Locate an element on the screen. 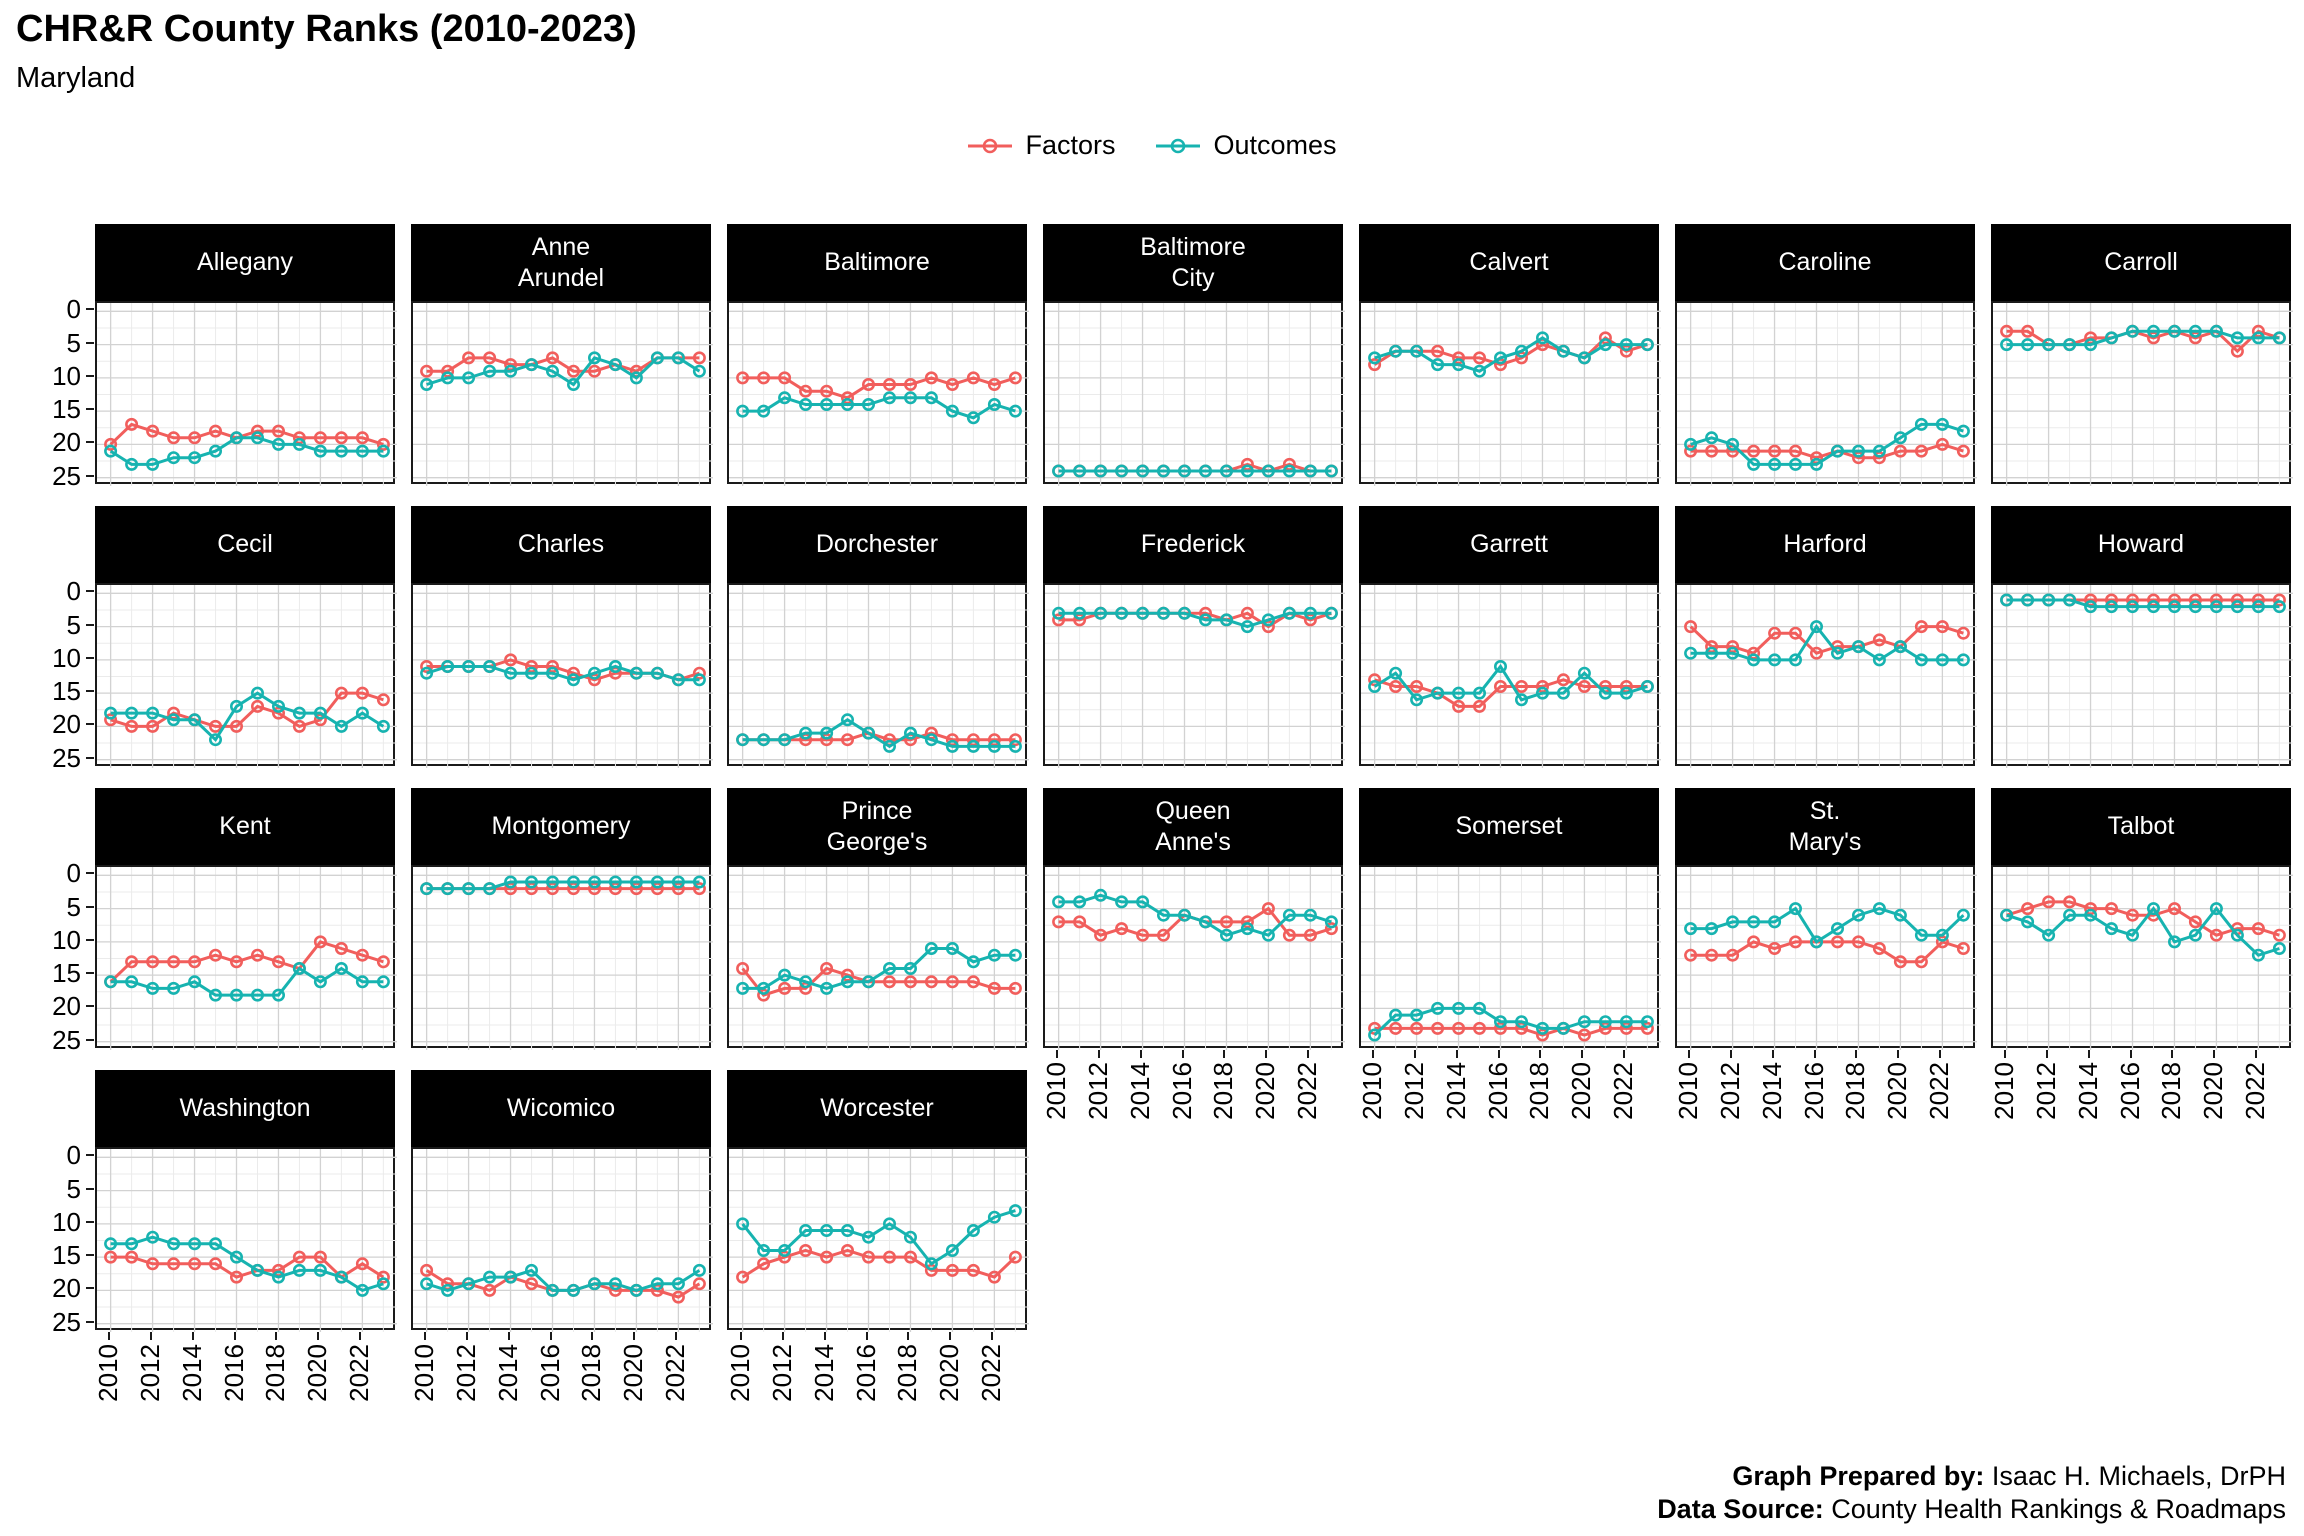  y-axis-label: 0 is located at coordinates (73, 591).